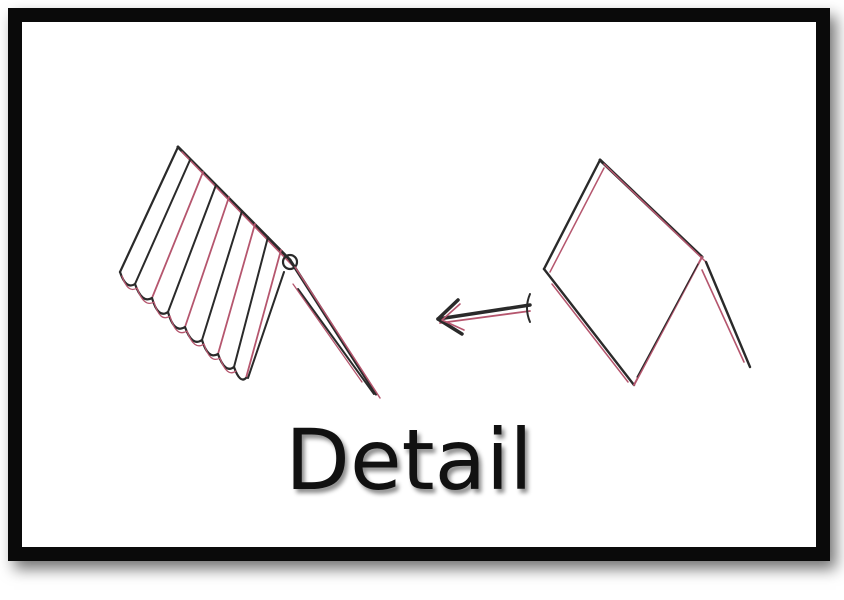 The image size is (844, 600). Describe the element at coordinates (409, 460) in the screenshot. I see `caption-title: Detail` at that location.